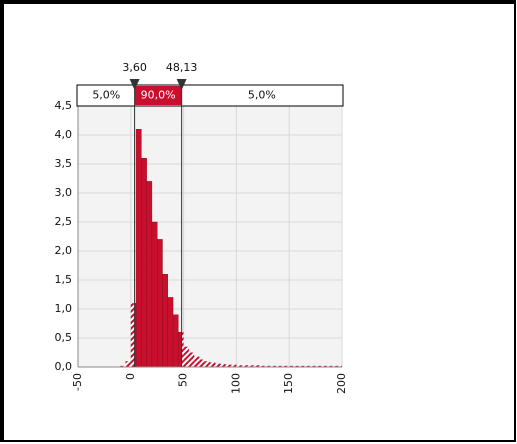 Image resolution: width=517 pixels, height=444 pixels. Describe the element at coordinates (64, 308) in the screenshot. I see `y-tick-label: 1,0` at that location.